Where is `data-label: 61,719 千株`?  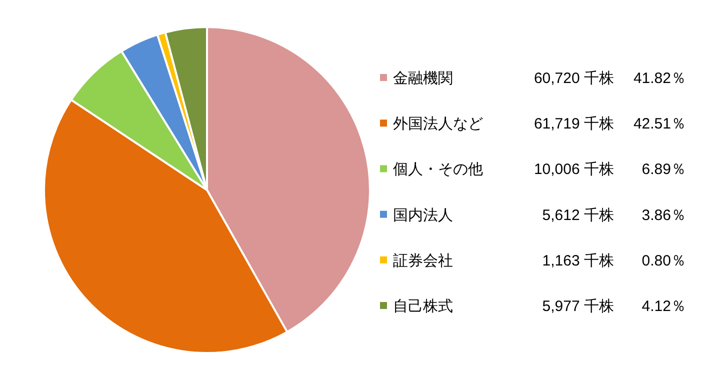
data-label: 61,719 千株 is located at coordinates (574, 124).